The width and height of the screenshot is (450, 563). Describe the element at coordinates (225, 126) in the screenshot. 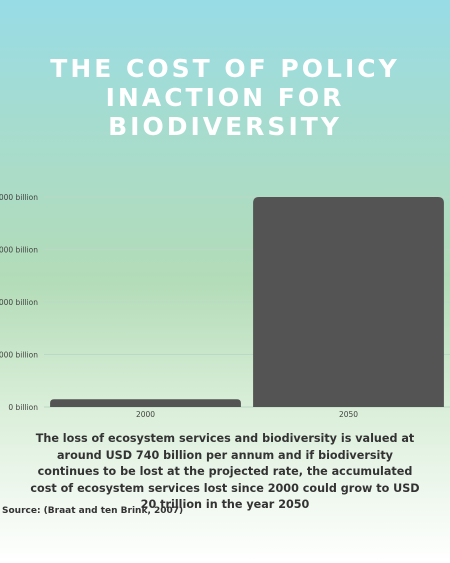

I see `title-line-3: BIODIVERSITY` at that location.